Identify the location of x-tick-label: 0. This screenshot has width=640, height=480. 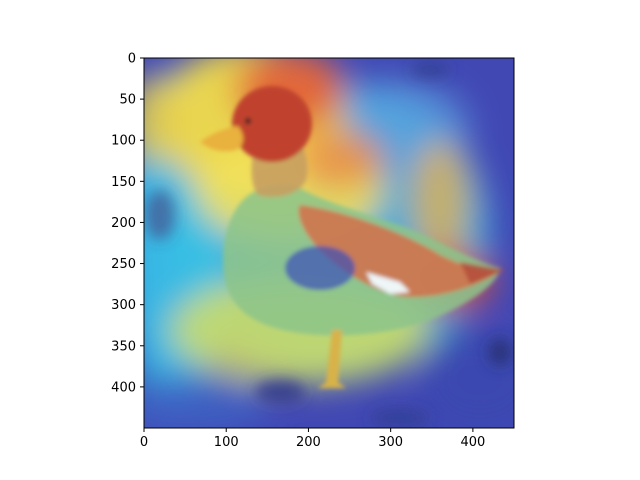
(144, 442).